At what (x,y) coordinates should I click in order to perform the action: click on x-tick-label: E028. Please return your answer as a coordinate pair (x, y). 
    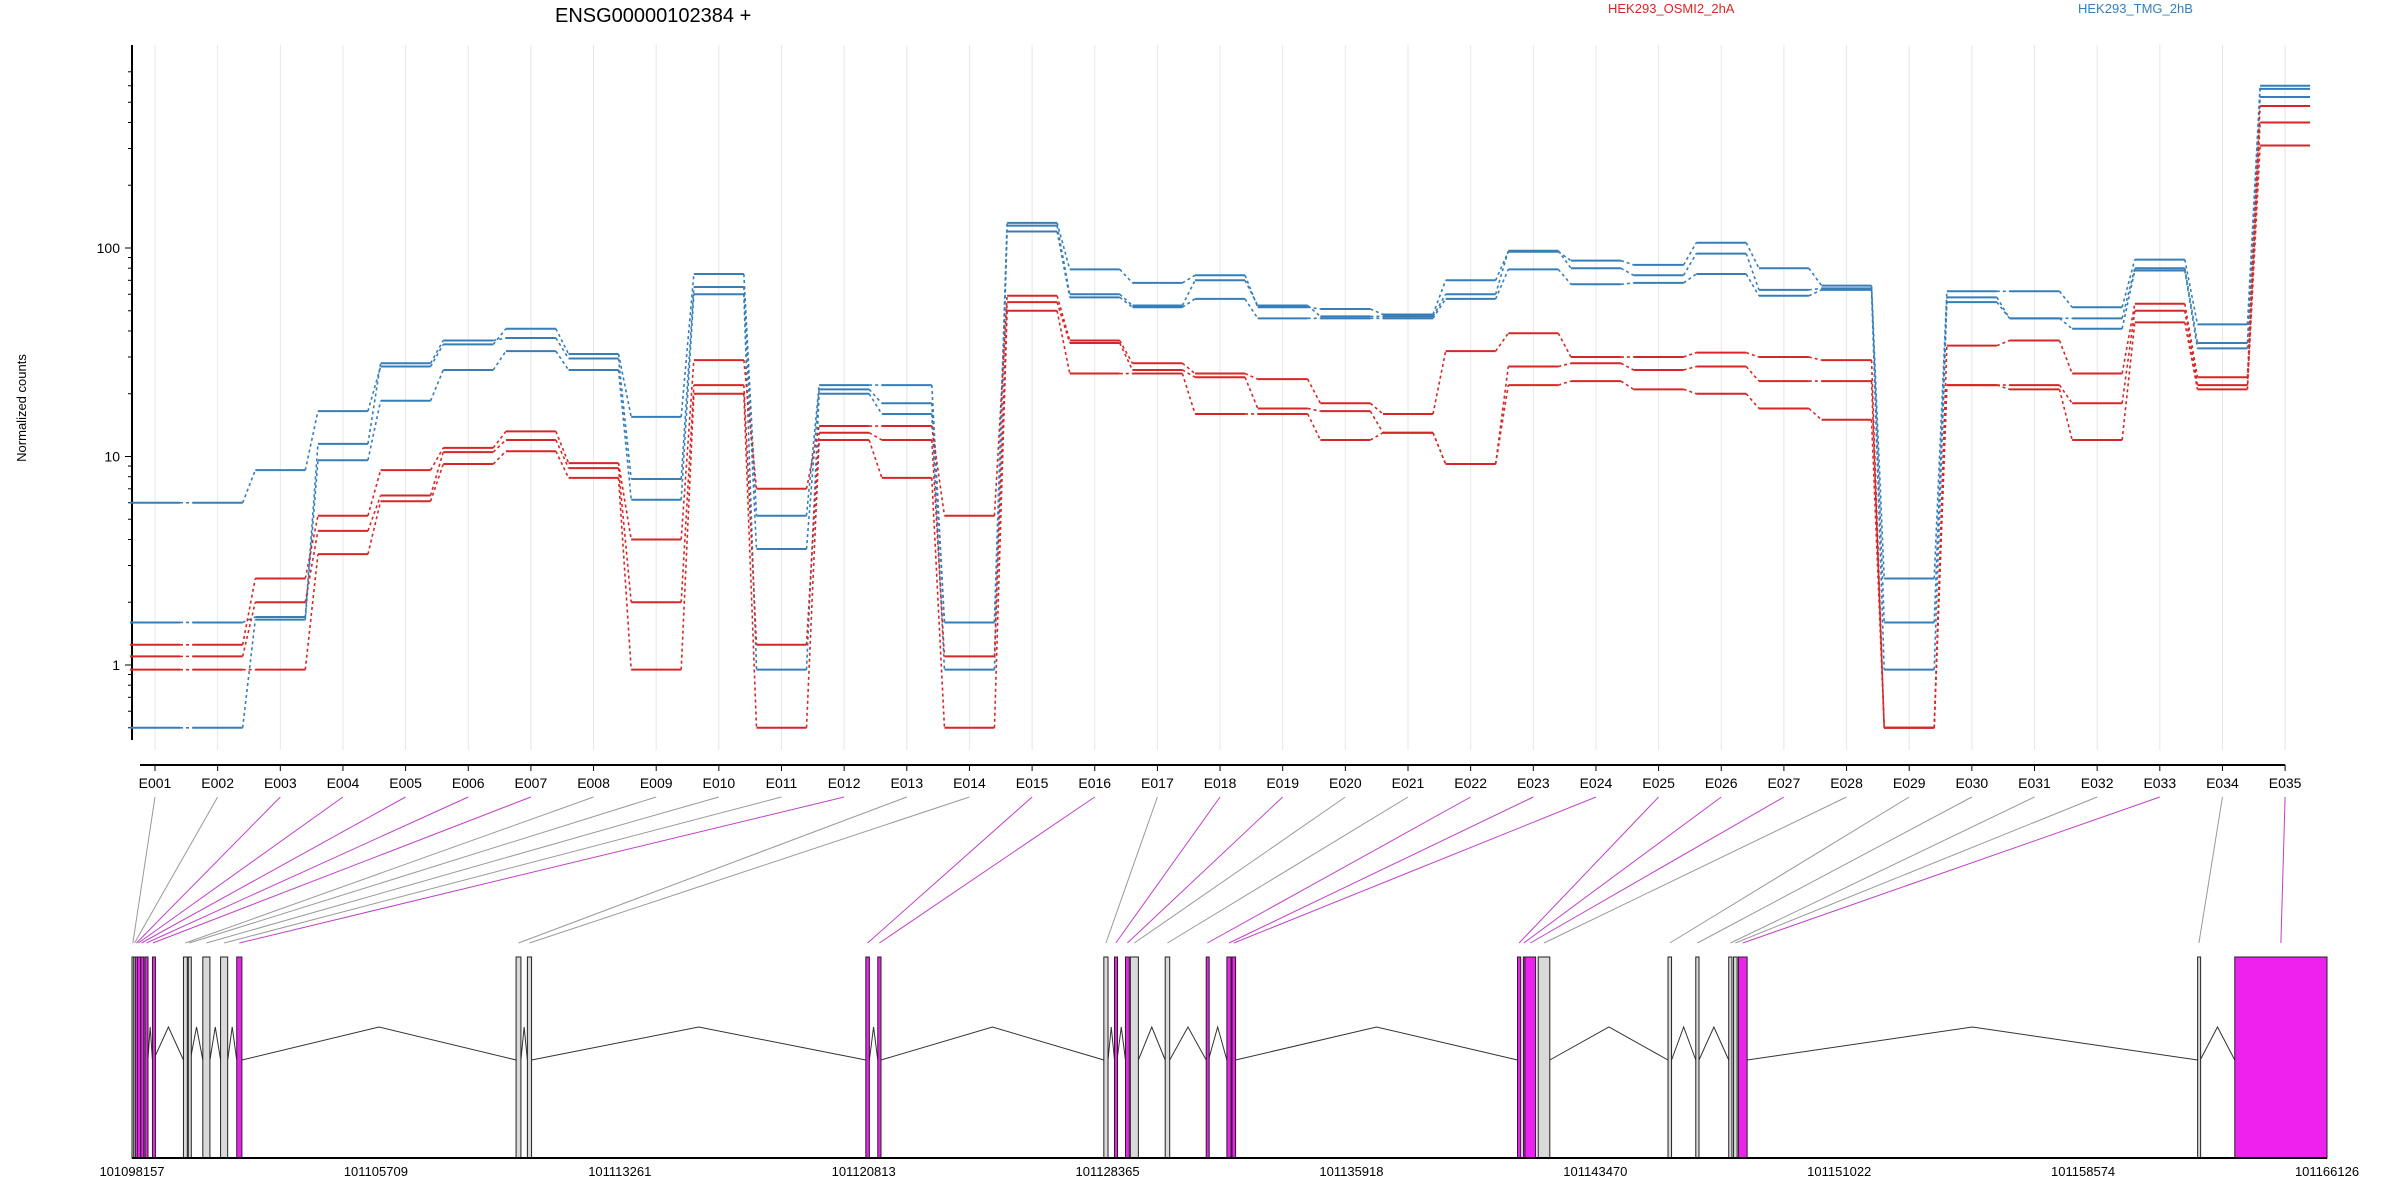
    Looking at the image, I should click on (1846, 783).